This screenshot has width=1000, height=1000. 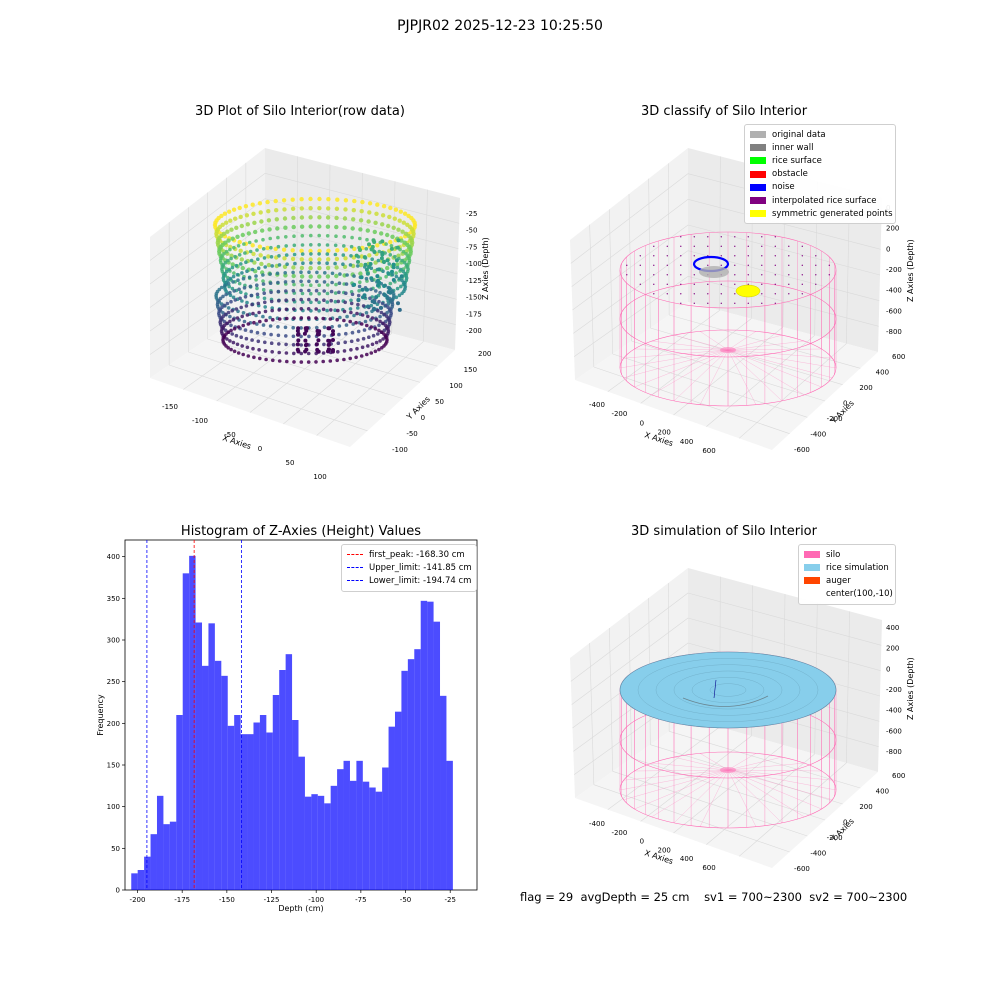 What do you see at coordinates (113, 724) in the screenshot?
I see `histogram-ytick-label: 200` at bounding box center [113, 724].